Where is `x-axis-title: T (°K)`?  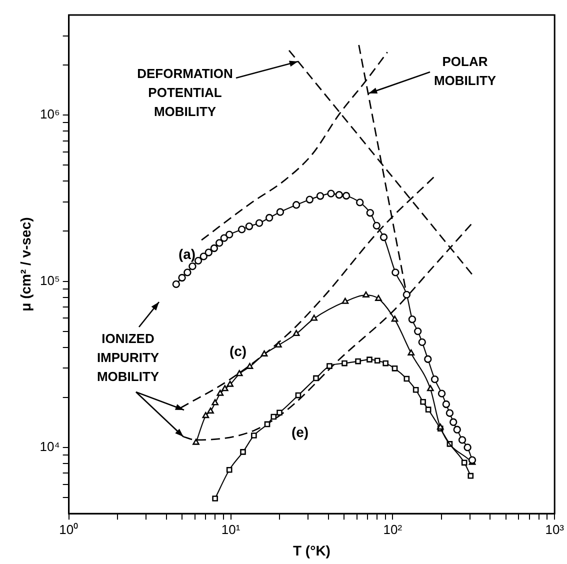
x-axis-title: T (°K) is located at coordinates (311, 550).